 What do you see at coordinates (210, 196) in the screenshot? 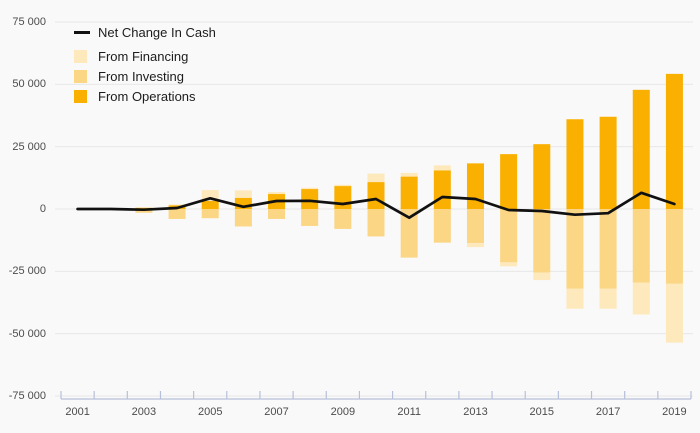
I see `bar-financing-2005` at bounding box center [210, 196].